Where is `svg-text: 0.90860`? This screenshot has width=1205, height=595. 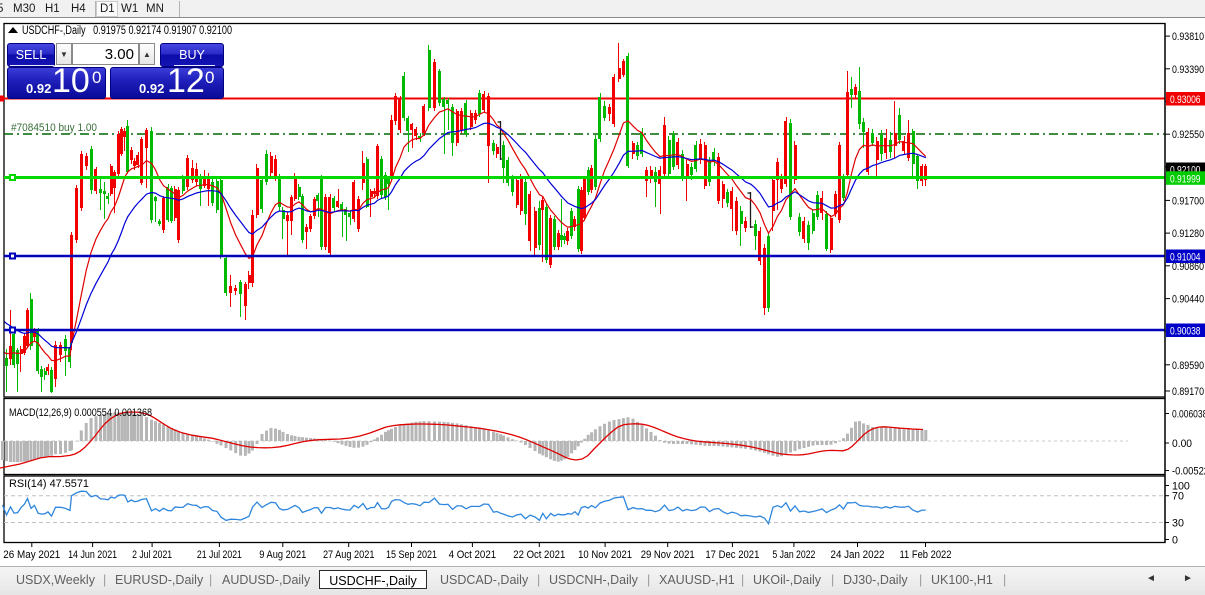
svg-text: 0.90860 is located at coordinates (1188, 267).